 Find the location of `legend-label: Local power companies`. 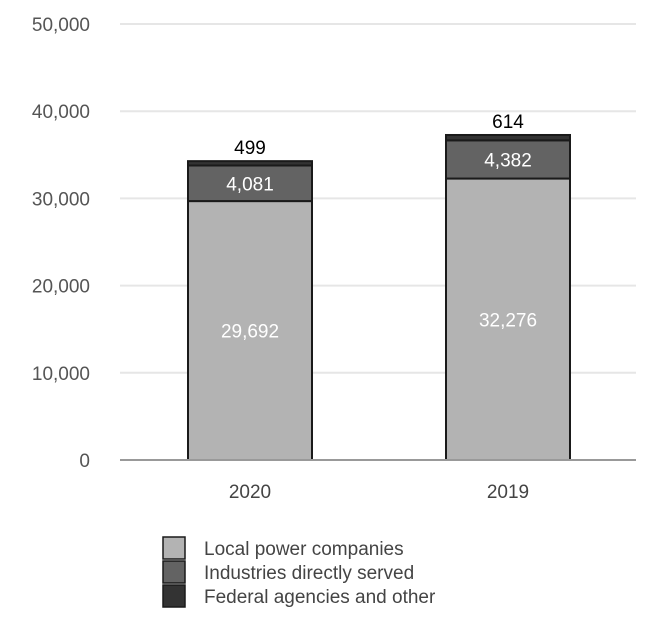

legend-label: Local power companies is located at coordinates (304, 549).